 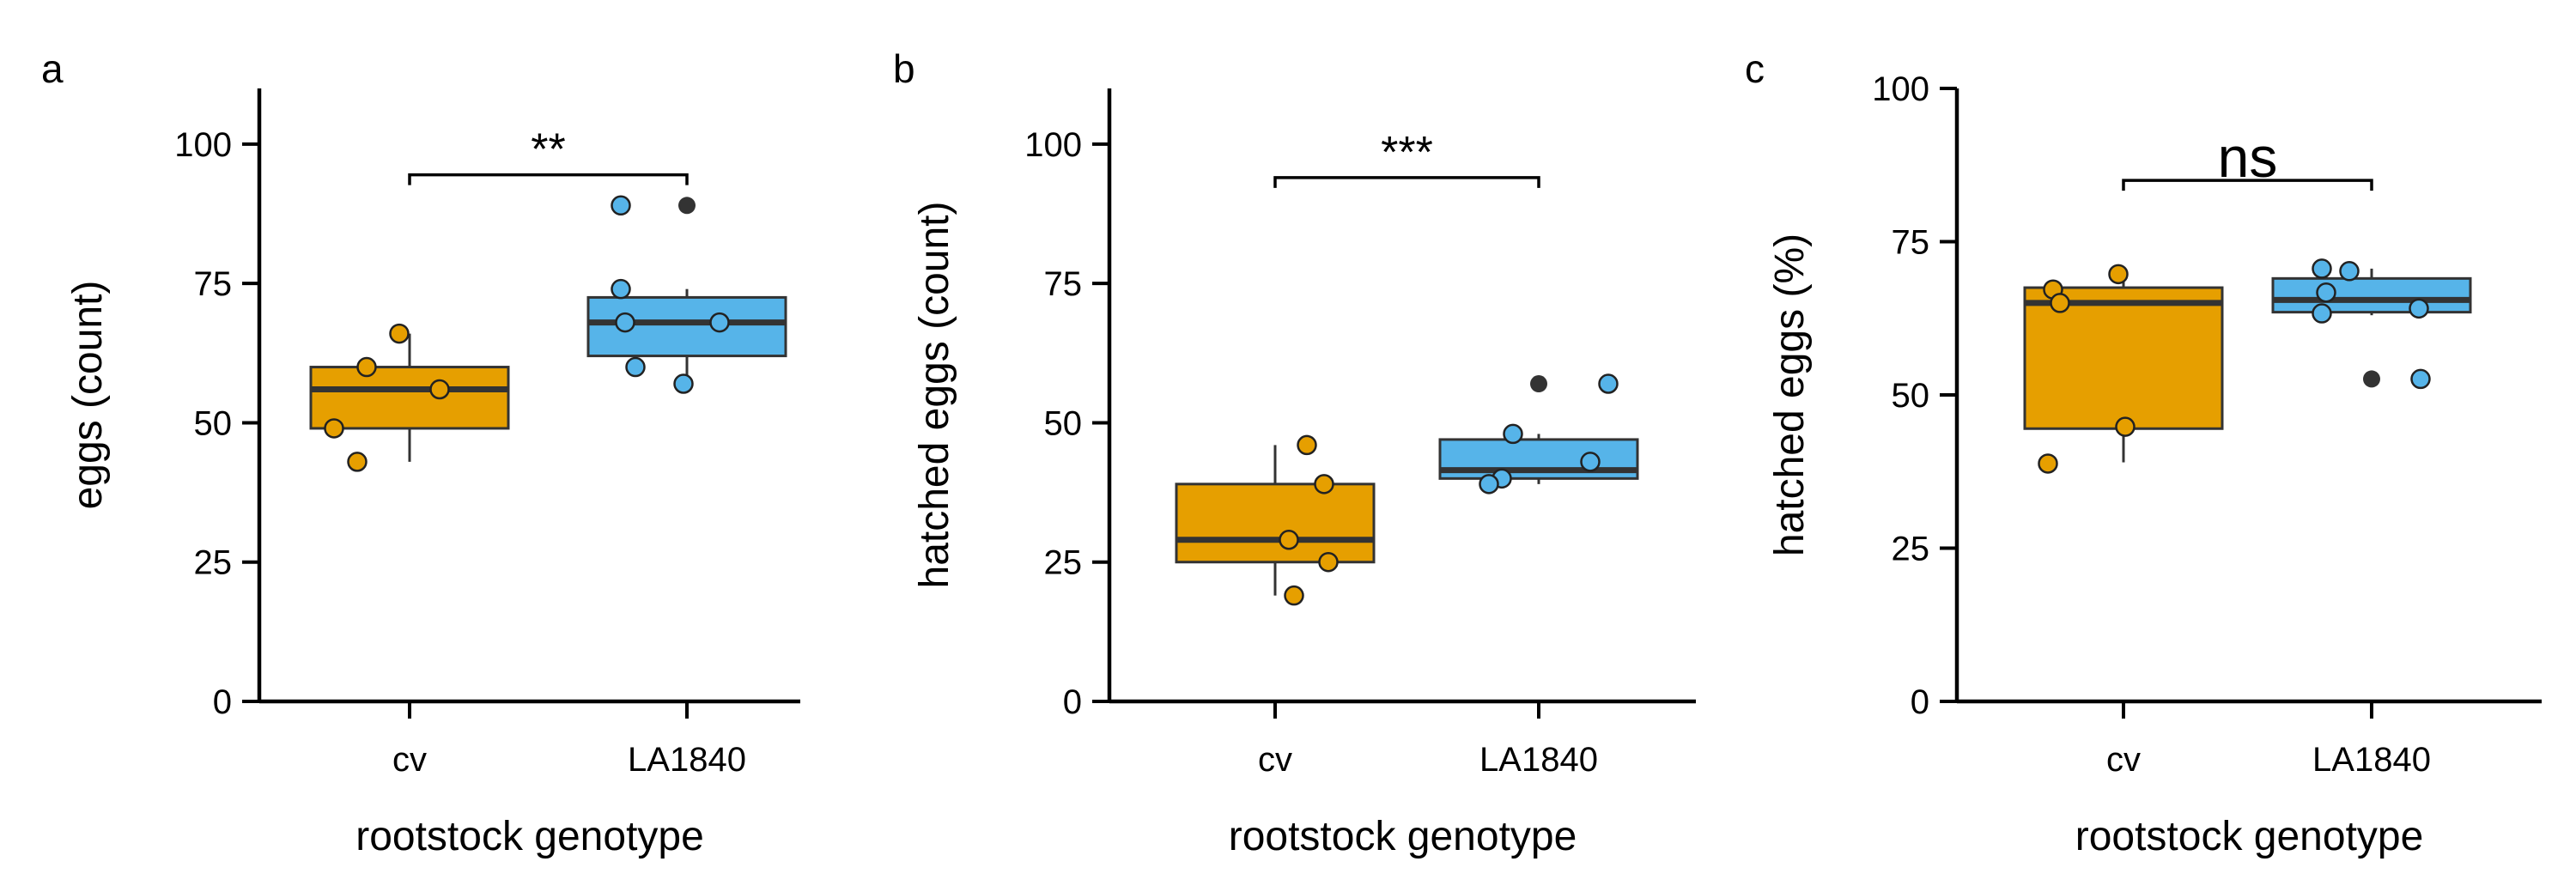 What do you see at coordinates (52, 68) in the screenshot?
I see `panel-letter: a` at bounding box center [52, 68].